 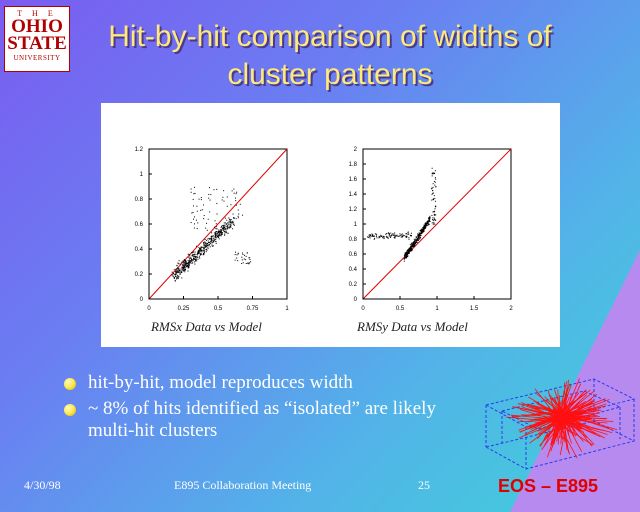 What do you see at coordinates (548, 486) in the screenshot?
I see `eos-brand: EOS – E895` at bounding box center [548, 486].